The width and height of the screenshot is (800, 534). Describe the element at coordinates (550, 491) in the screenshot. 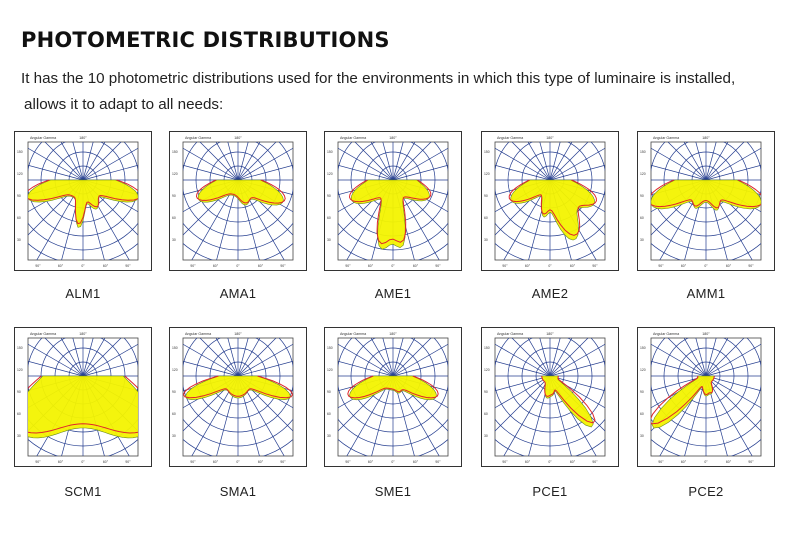

I see `distribution-label: PCE1` at that location.